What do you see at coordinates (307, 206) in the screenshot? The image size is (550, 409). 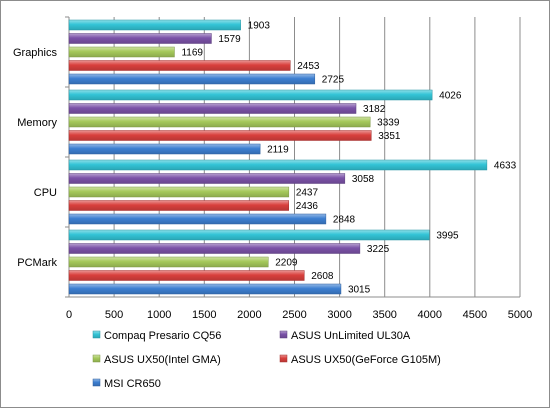 I see `data-label: 2436` at bounding box center [307, 206].